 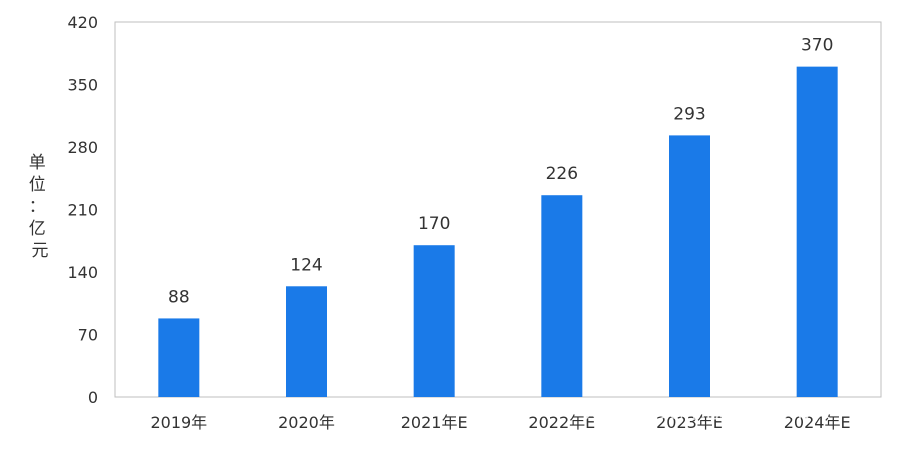 What do you see at coordinates (561, 422) in the screenshot?
I see `x-tick-label: 2022年E` at bounding box center [561, 422].